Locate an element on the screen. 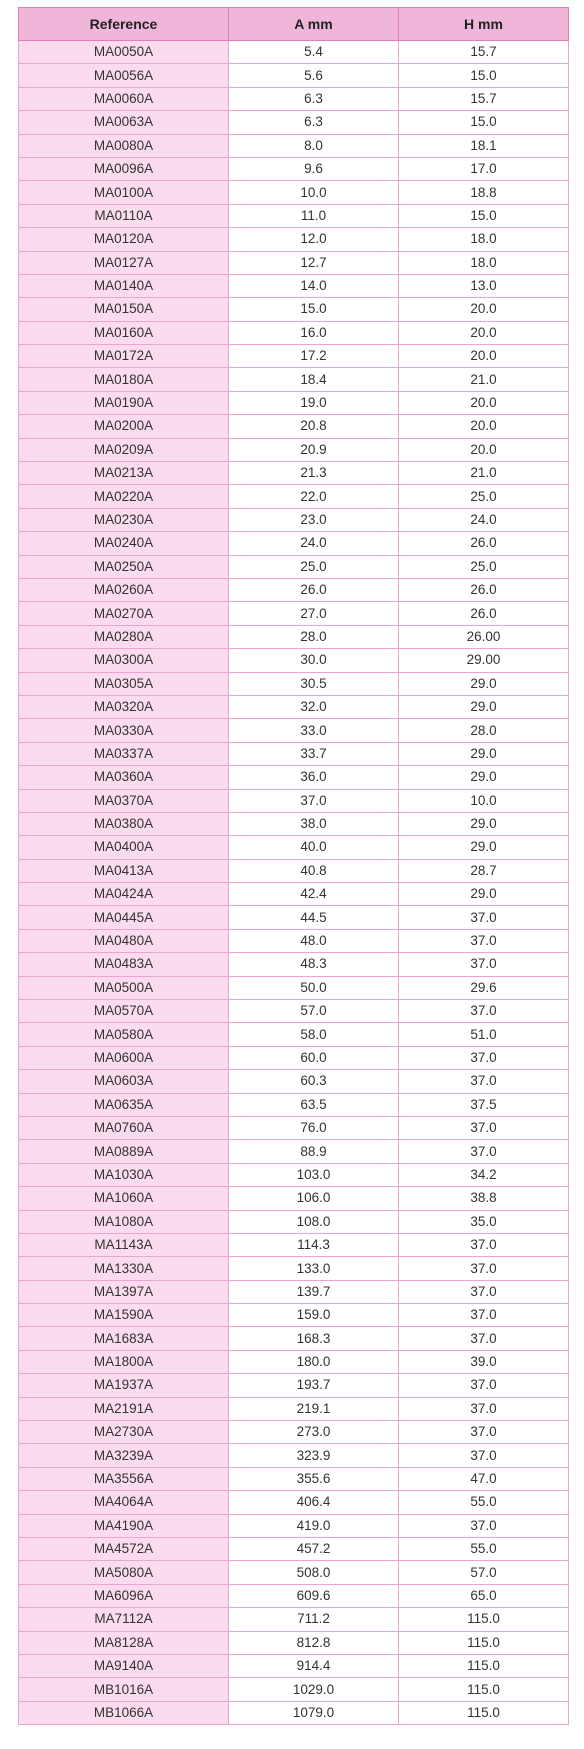  reference-cell: MA0063A is located at coordinates (123, 122).